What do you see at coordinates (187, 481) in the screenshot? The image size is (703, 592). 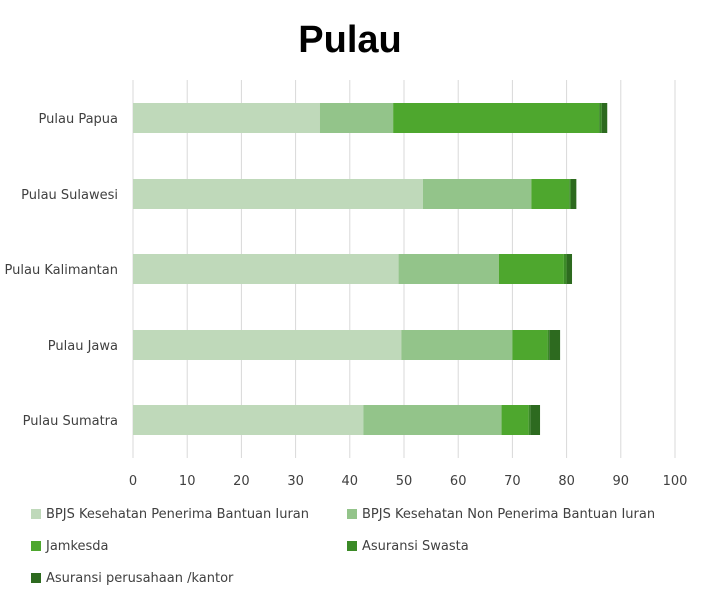 I see `x-tick-label: 10` at bounding box center [187, 481].